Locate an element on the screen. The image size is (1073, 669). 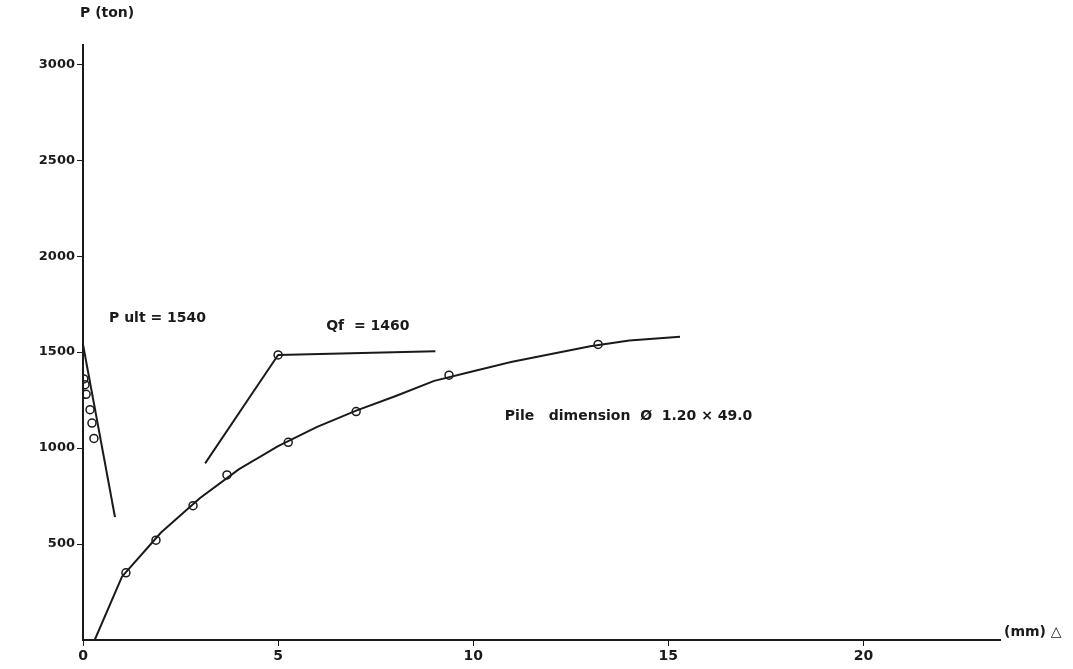
y-tick-label: 2500 is located at coordinates (56, 159).